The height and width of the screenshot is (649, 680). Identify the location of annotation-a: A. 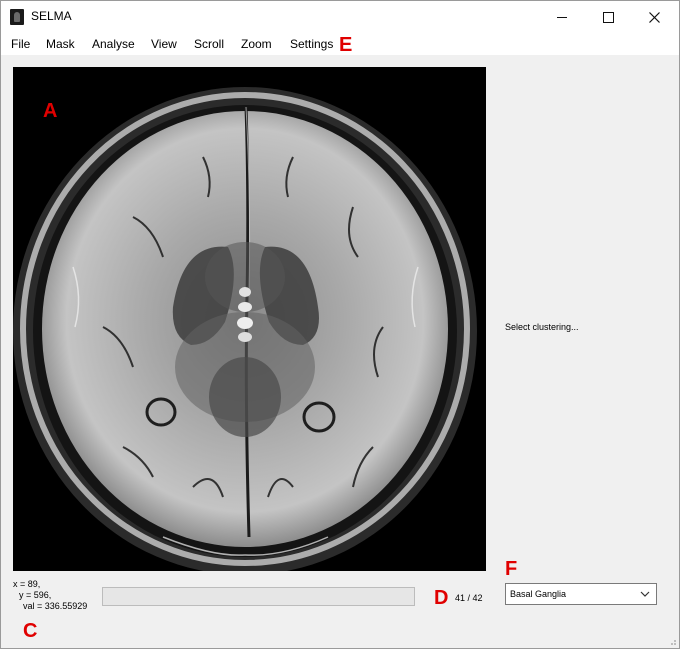
(50, 111).